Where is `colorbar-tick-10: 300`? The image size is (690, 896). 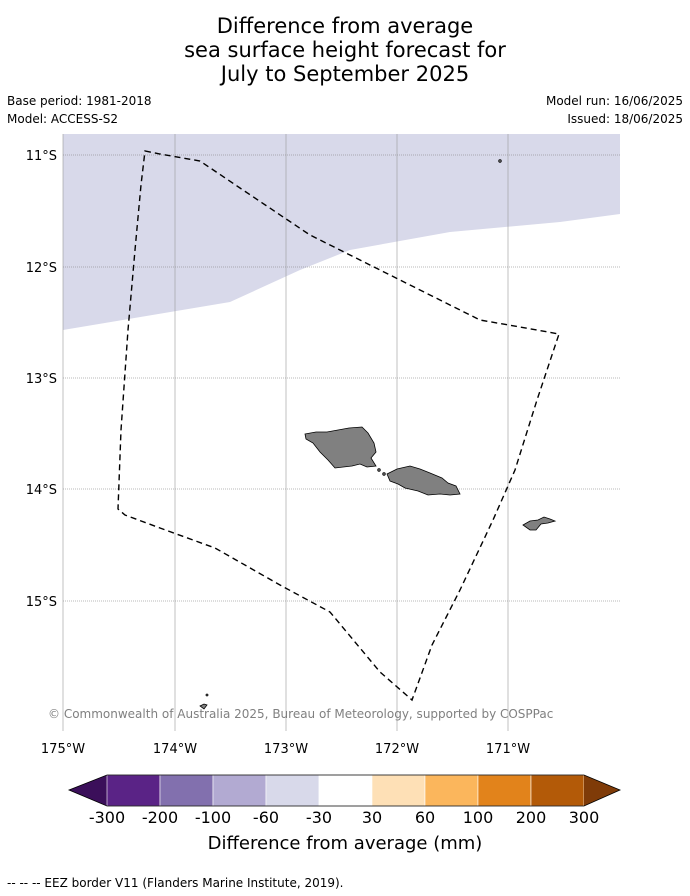
colorbar-tick-10: 300 is located at coordinates (584, 817).